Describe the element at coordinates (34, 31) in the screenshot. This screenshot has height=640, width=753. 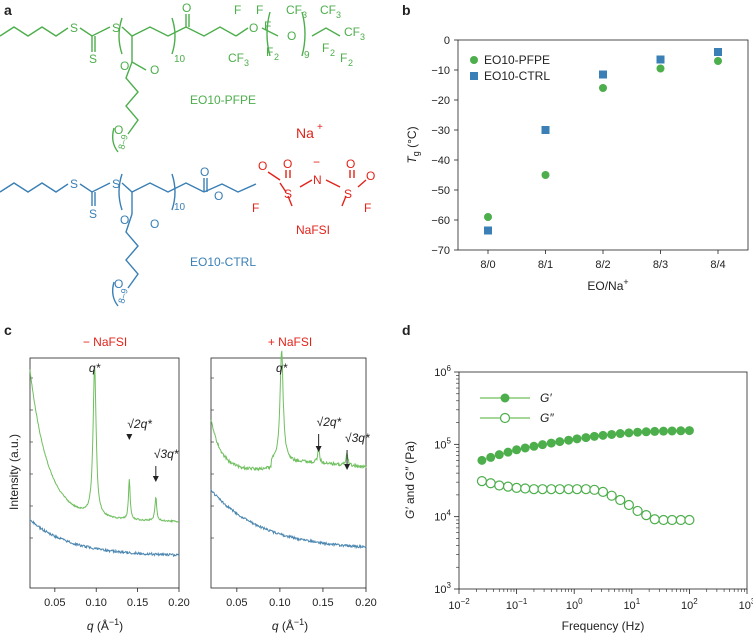
I see `pfpe-alkyl-chain` at that location.